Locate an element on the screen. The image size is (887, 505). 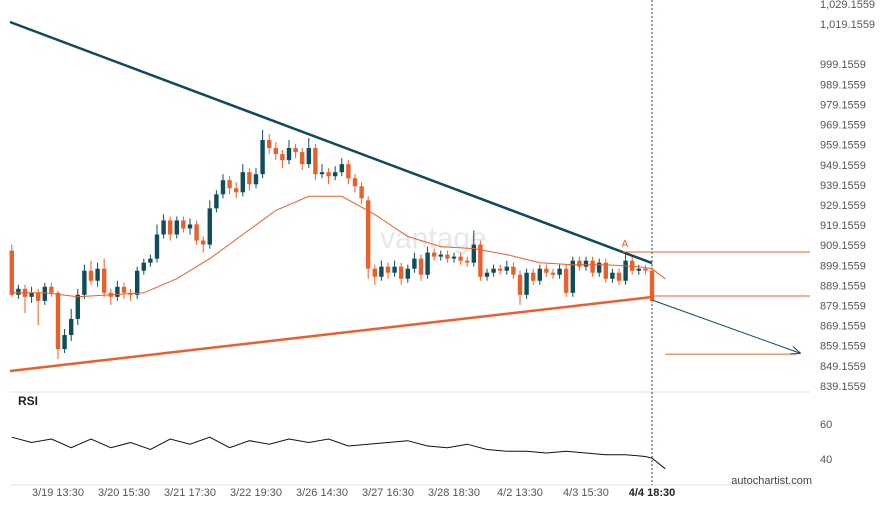
x-tick-label: 3/20 15:30 is located at coordinates (124, 493).